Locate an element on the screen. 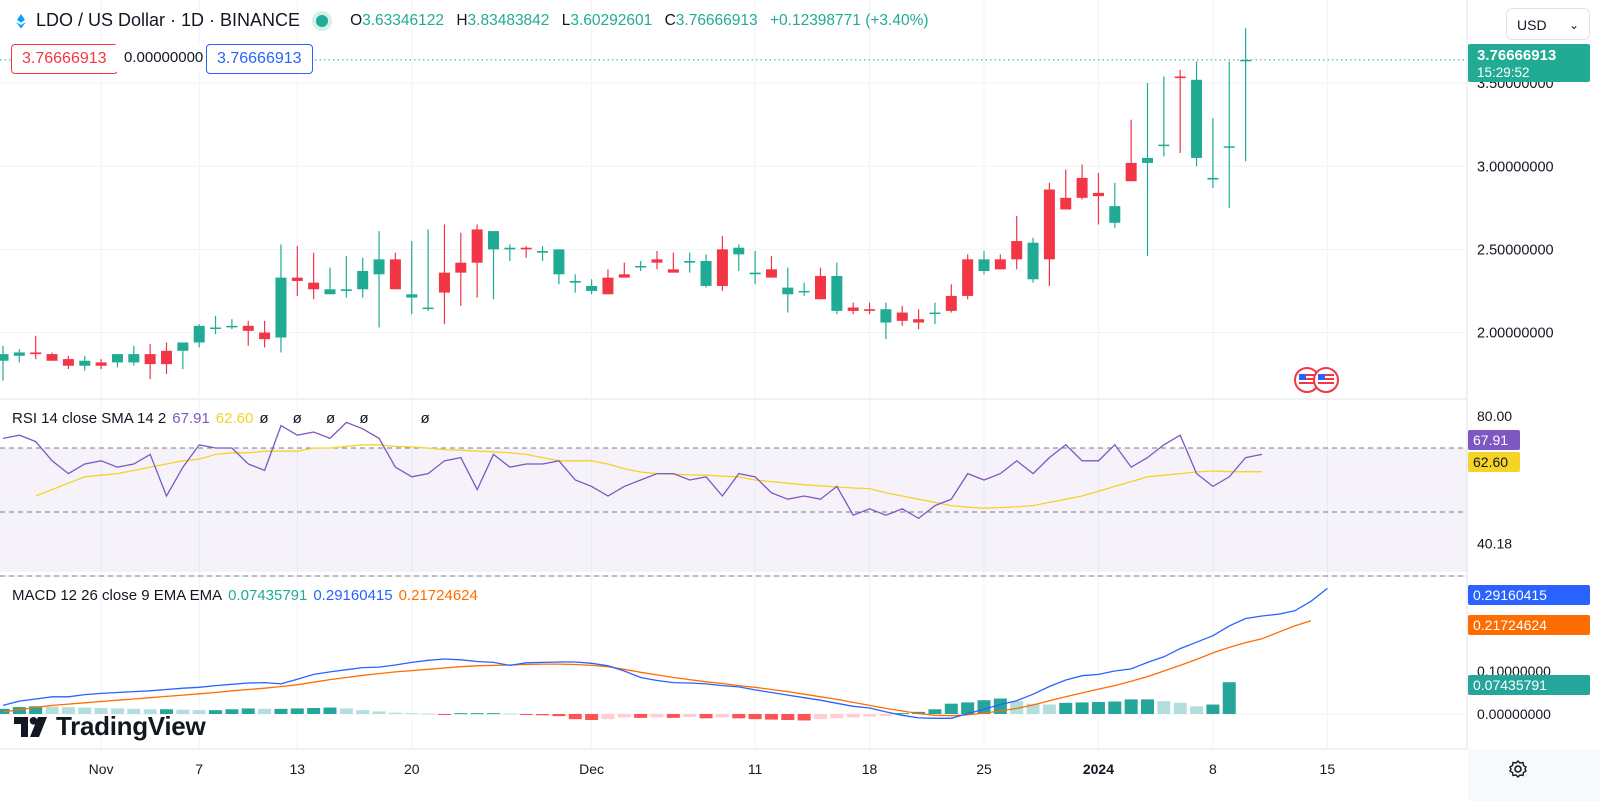  time-axis-tick: 20 is located at coordinates (412, 769).